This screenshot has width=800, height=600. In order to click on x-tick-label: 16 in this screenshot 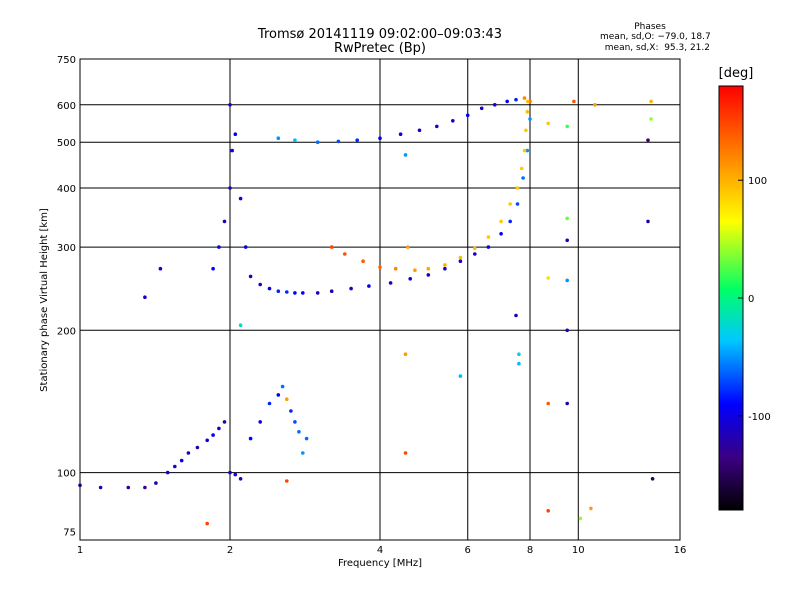, I will do `click(680, 550)`.